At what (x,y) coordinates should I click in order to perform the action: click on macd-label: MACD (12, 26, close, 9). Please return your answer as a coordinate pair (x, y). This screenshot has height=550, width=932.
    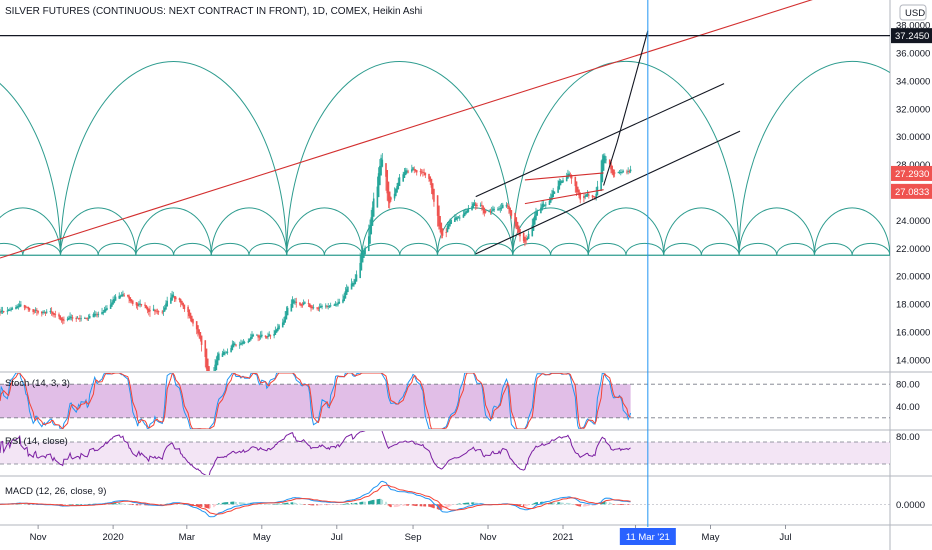
    Looking at the image, I should click on (55, 491).